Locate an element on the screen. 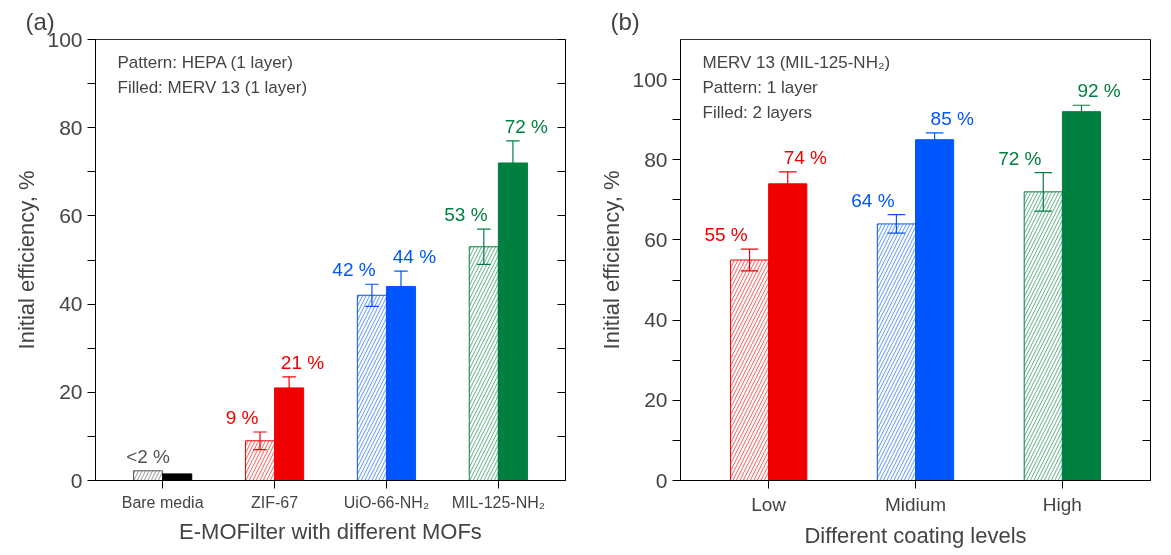 The width and height of the screenshot is (1171, 555). data-label: 74 % is located at coordinates (805, 157).